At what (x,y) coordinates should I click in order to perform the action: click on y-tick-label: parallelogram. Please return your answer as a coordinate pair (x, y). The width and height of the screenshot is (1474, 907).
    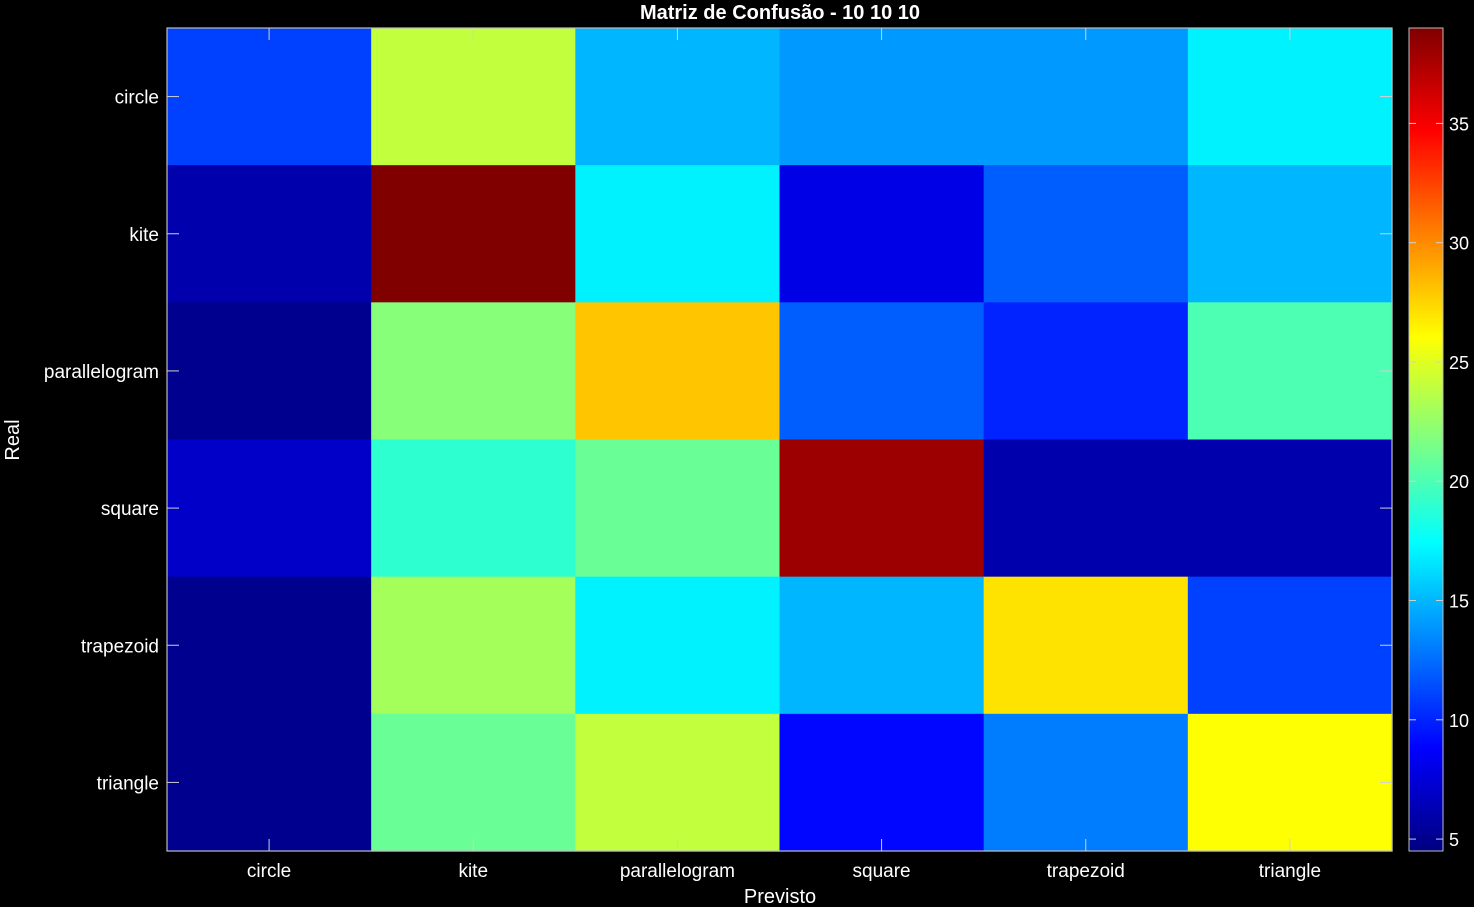
    Looking at the image, I should click on (101, 372).